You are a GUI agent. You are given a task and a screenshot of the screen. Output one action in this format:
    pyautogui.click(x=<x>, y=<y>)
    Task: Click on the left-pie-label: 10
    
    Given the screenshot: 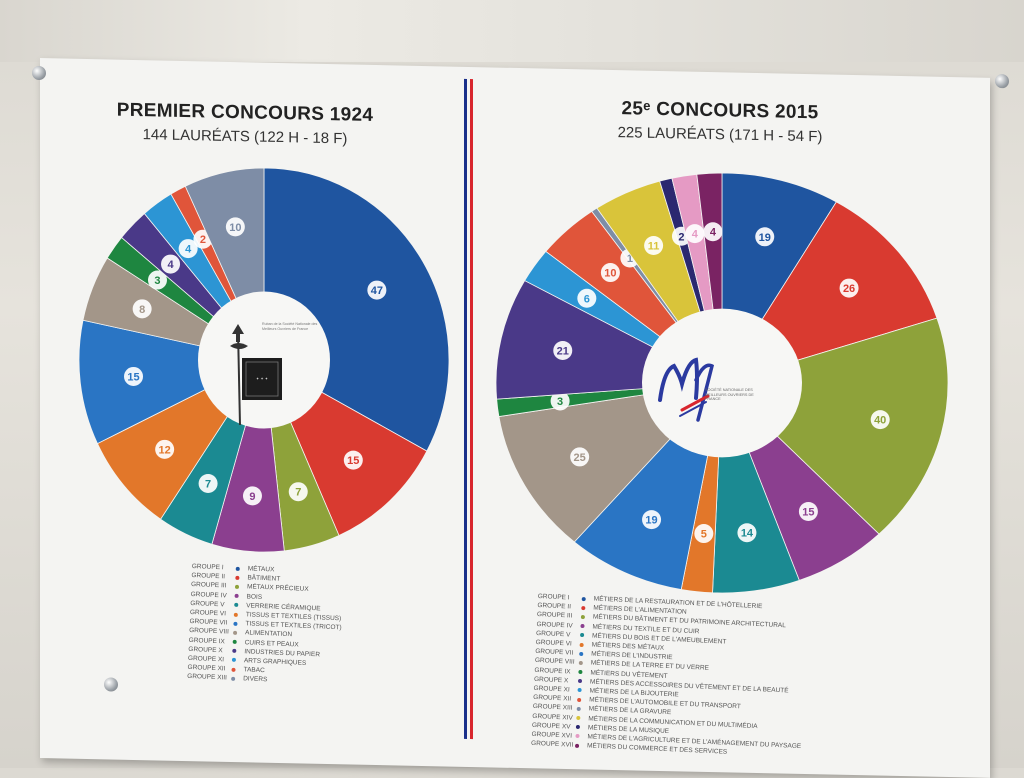 What is the action you would take?
    pyautogui.click(x=235, y=228)
    